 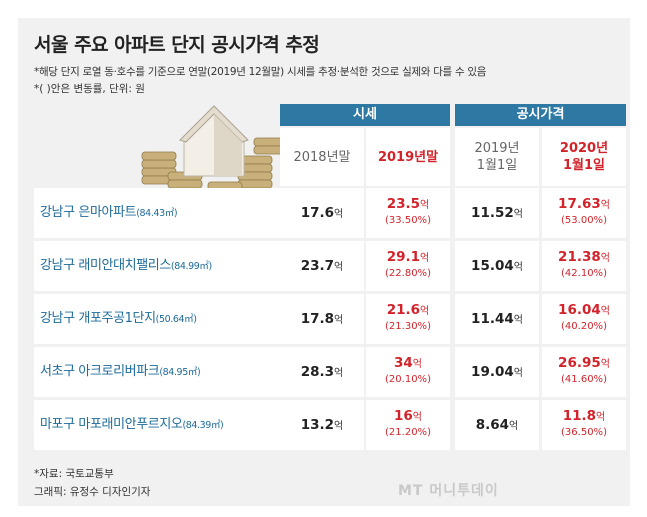 I want to click on house-coins-illustration, so click(x=213, y=148).